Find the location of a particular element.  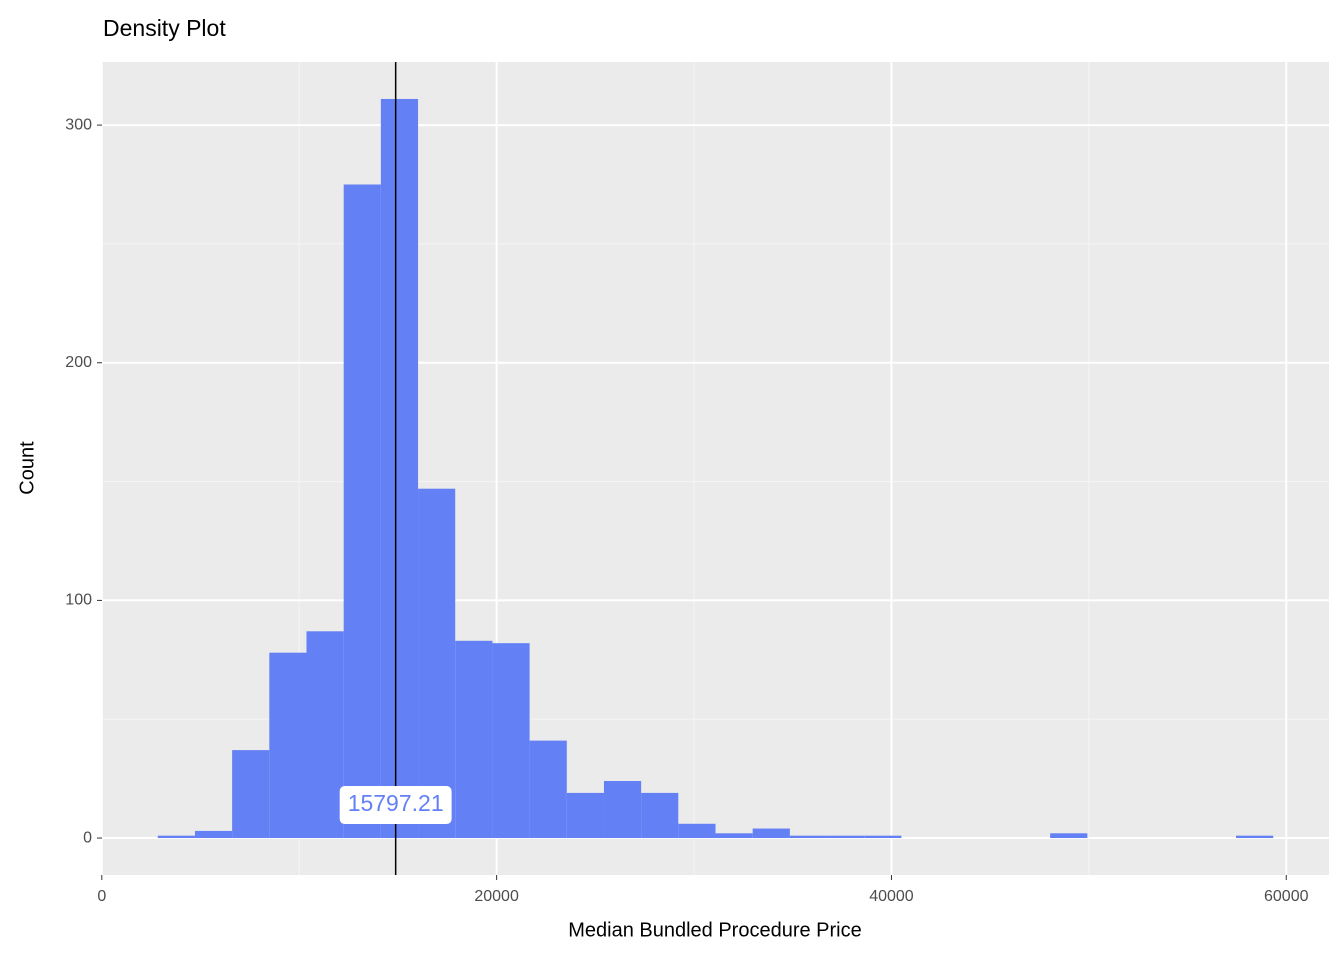

y-tick-label: 300 is located at coordinates (78, 124).